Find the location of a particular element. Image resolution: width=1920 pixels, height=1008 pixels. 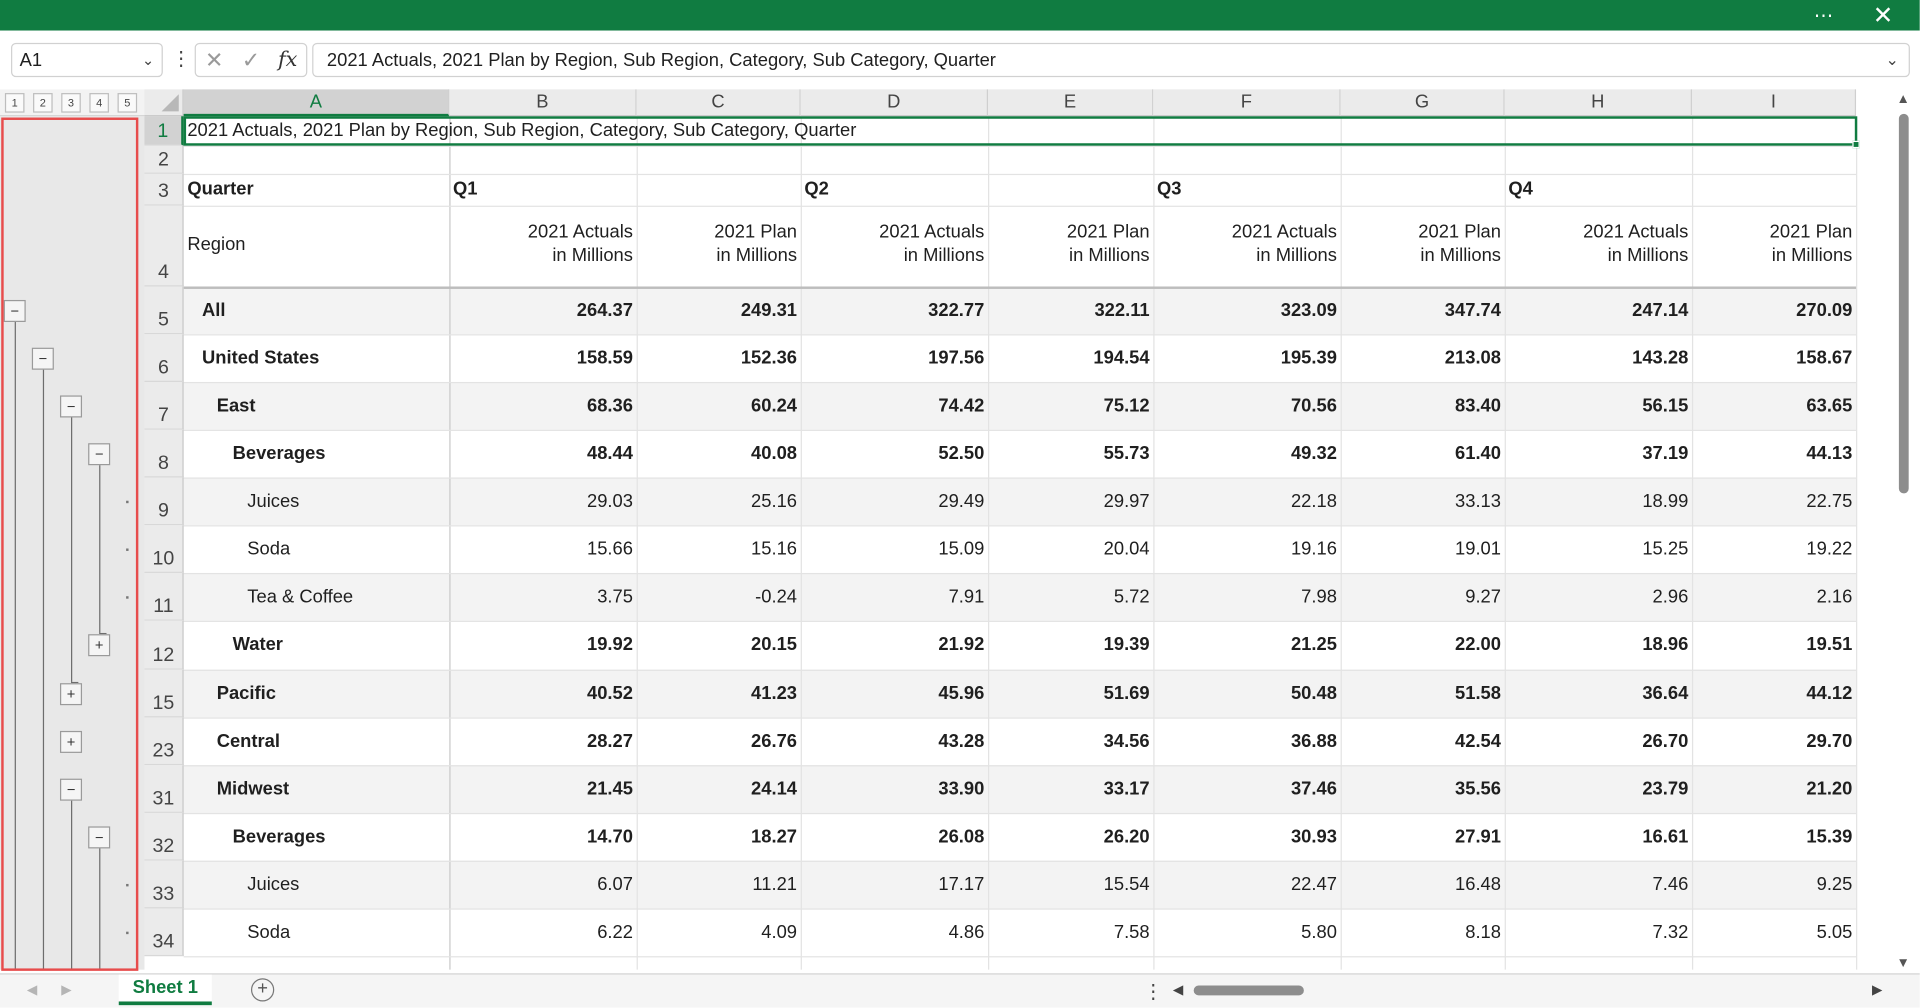

value-cell: 29.49 is located at coordinates (961, 501).